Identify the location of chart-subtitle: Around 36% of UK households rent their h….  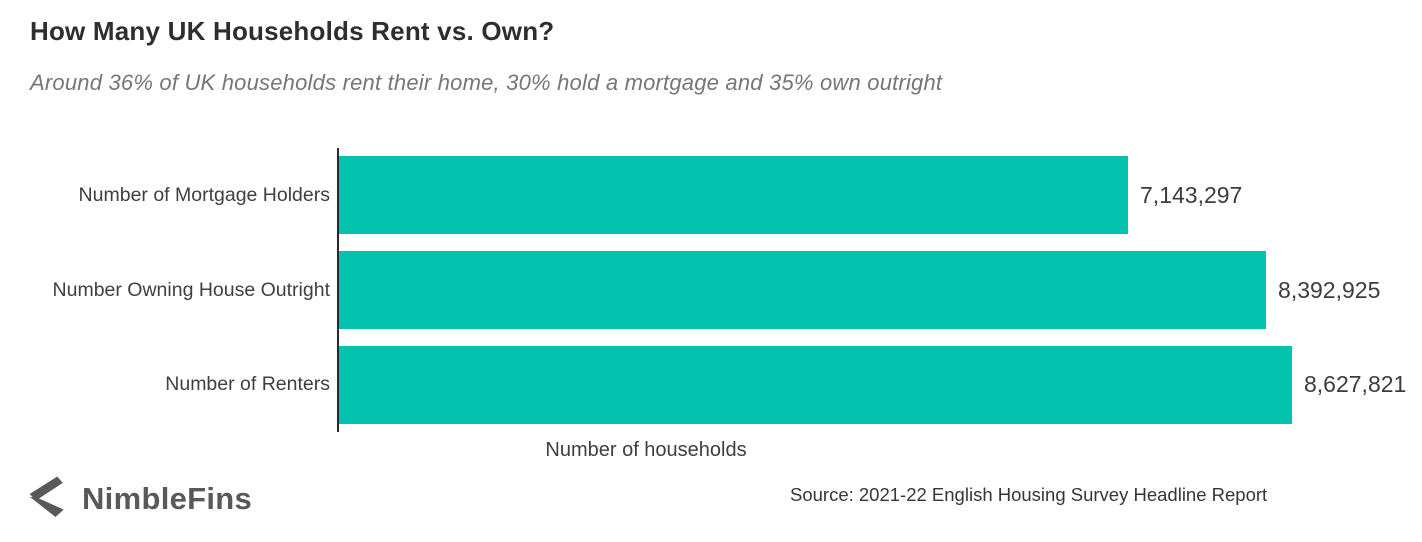
(486, 82).